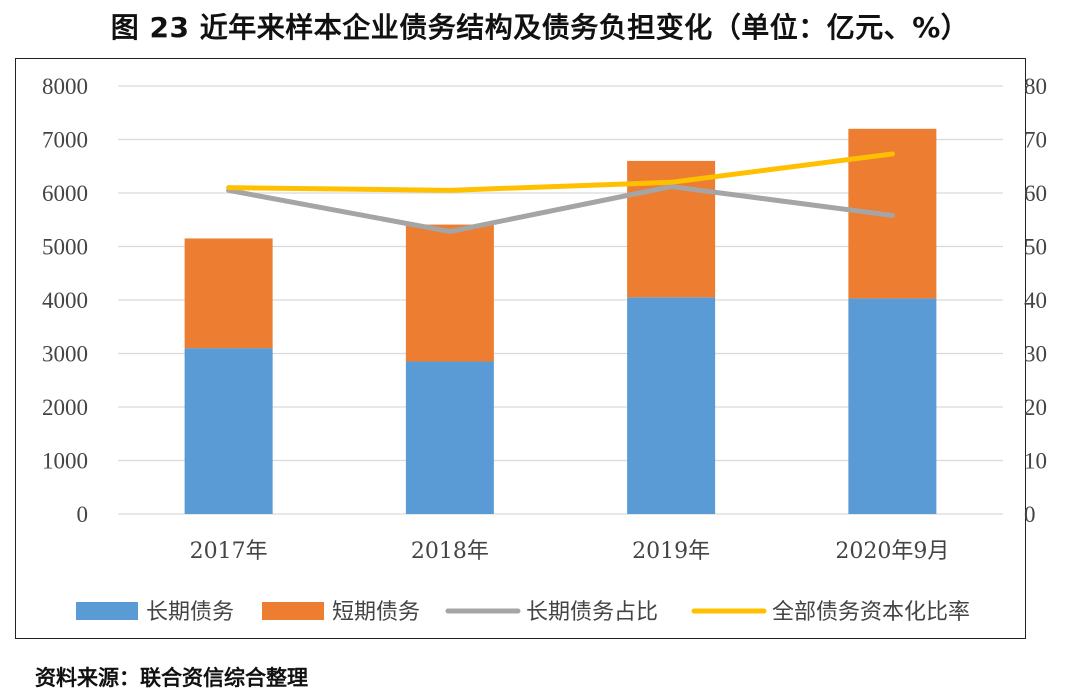 The image size is (1080, 697). What do you see at coordinates (1030, 514) in the screenshot?
I see `y-right-tick-label: 0` at bounding box center [1030, 514].